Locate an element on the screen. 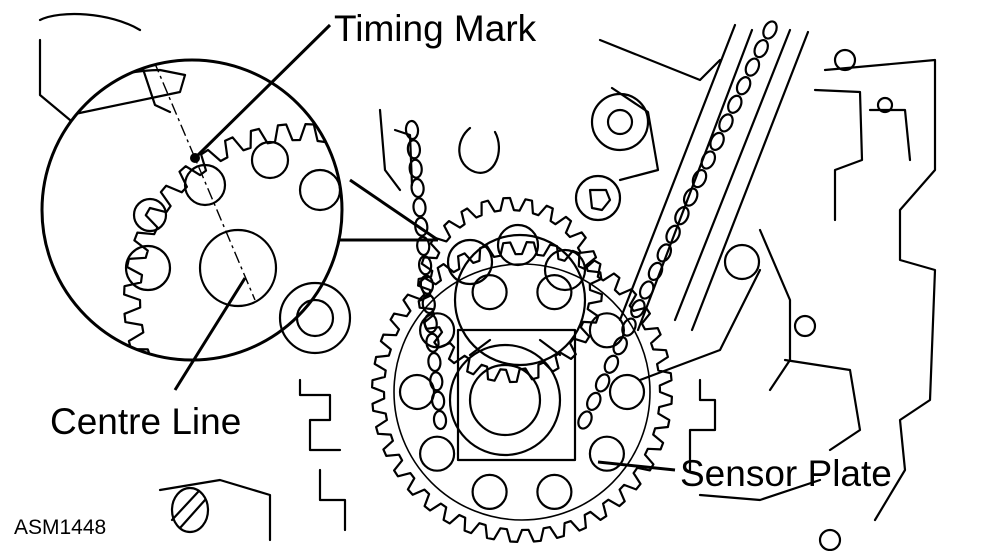  centre-line-label: Centre Line is located at coordinates (146, 421).